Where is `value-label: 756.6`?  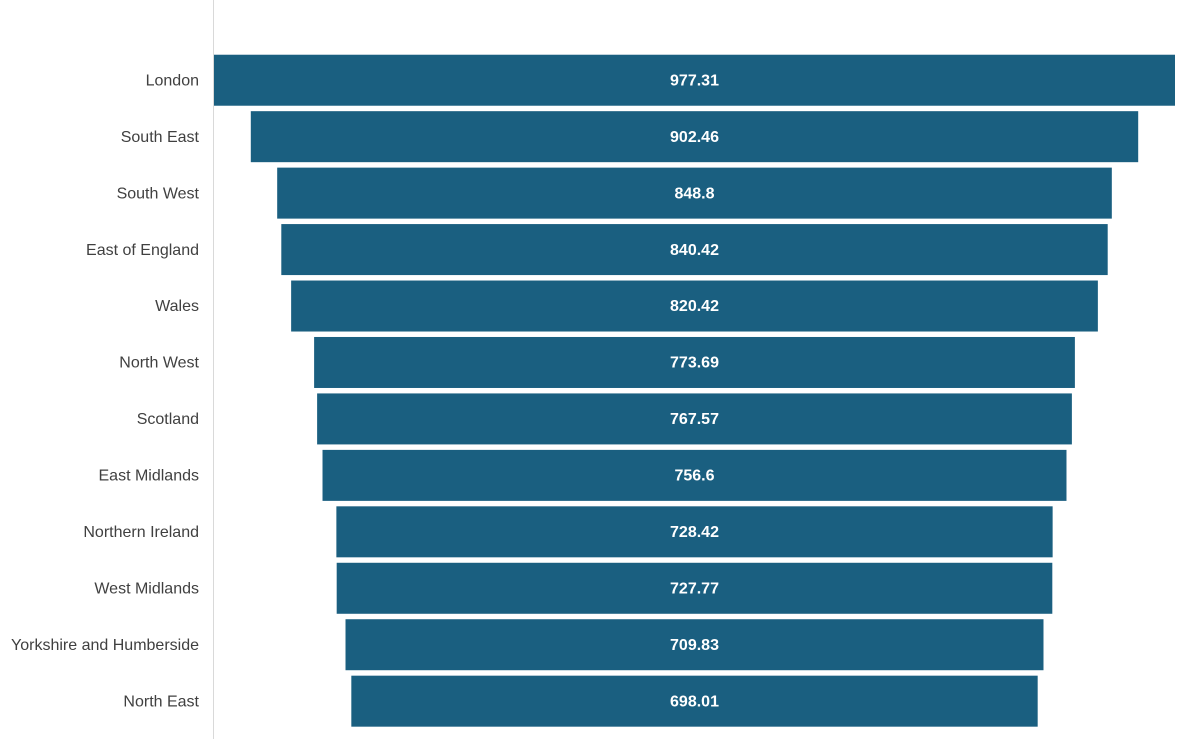 value-label: 756.6 is located at coordinates (694, 476).